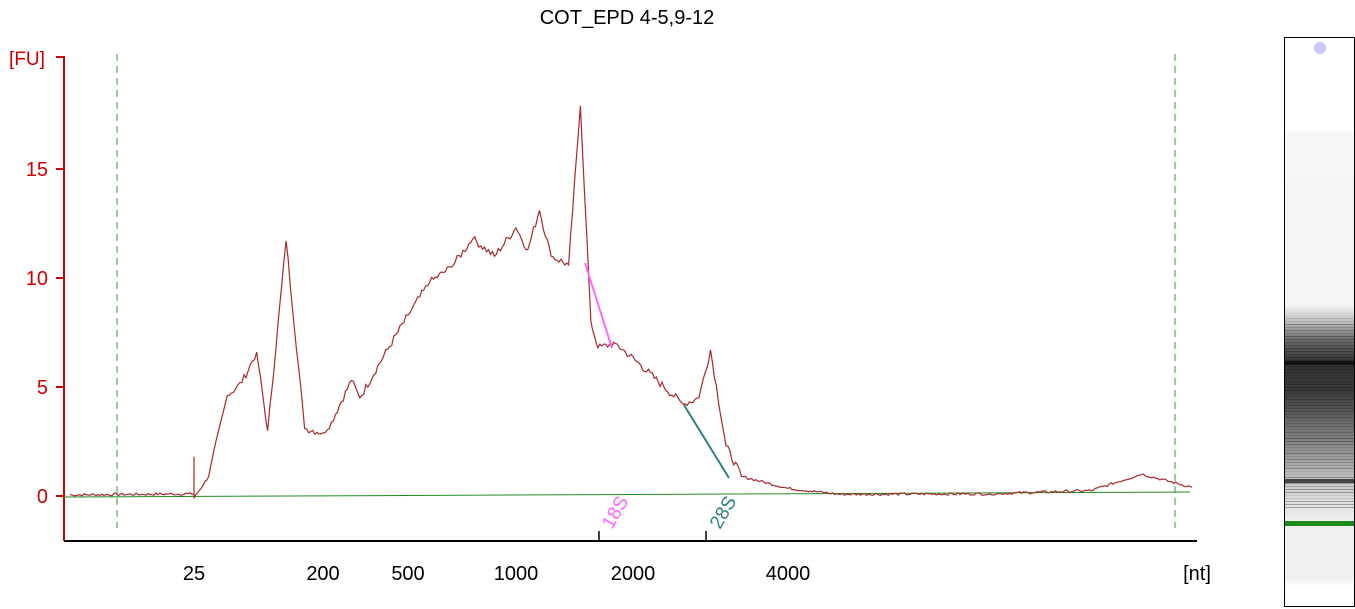 This screenshot has height=609, width=1355. I want to click on y-tick-label: 10, so click(37, 279).